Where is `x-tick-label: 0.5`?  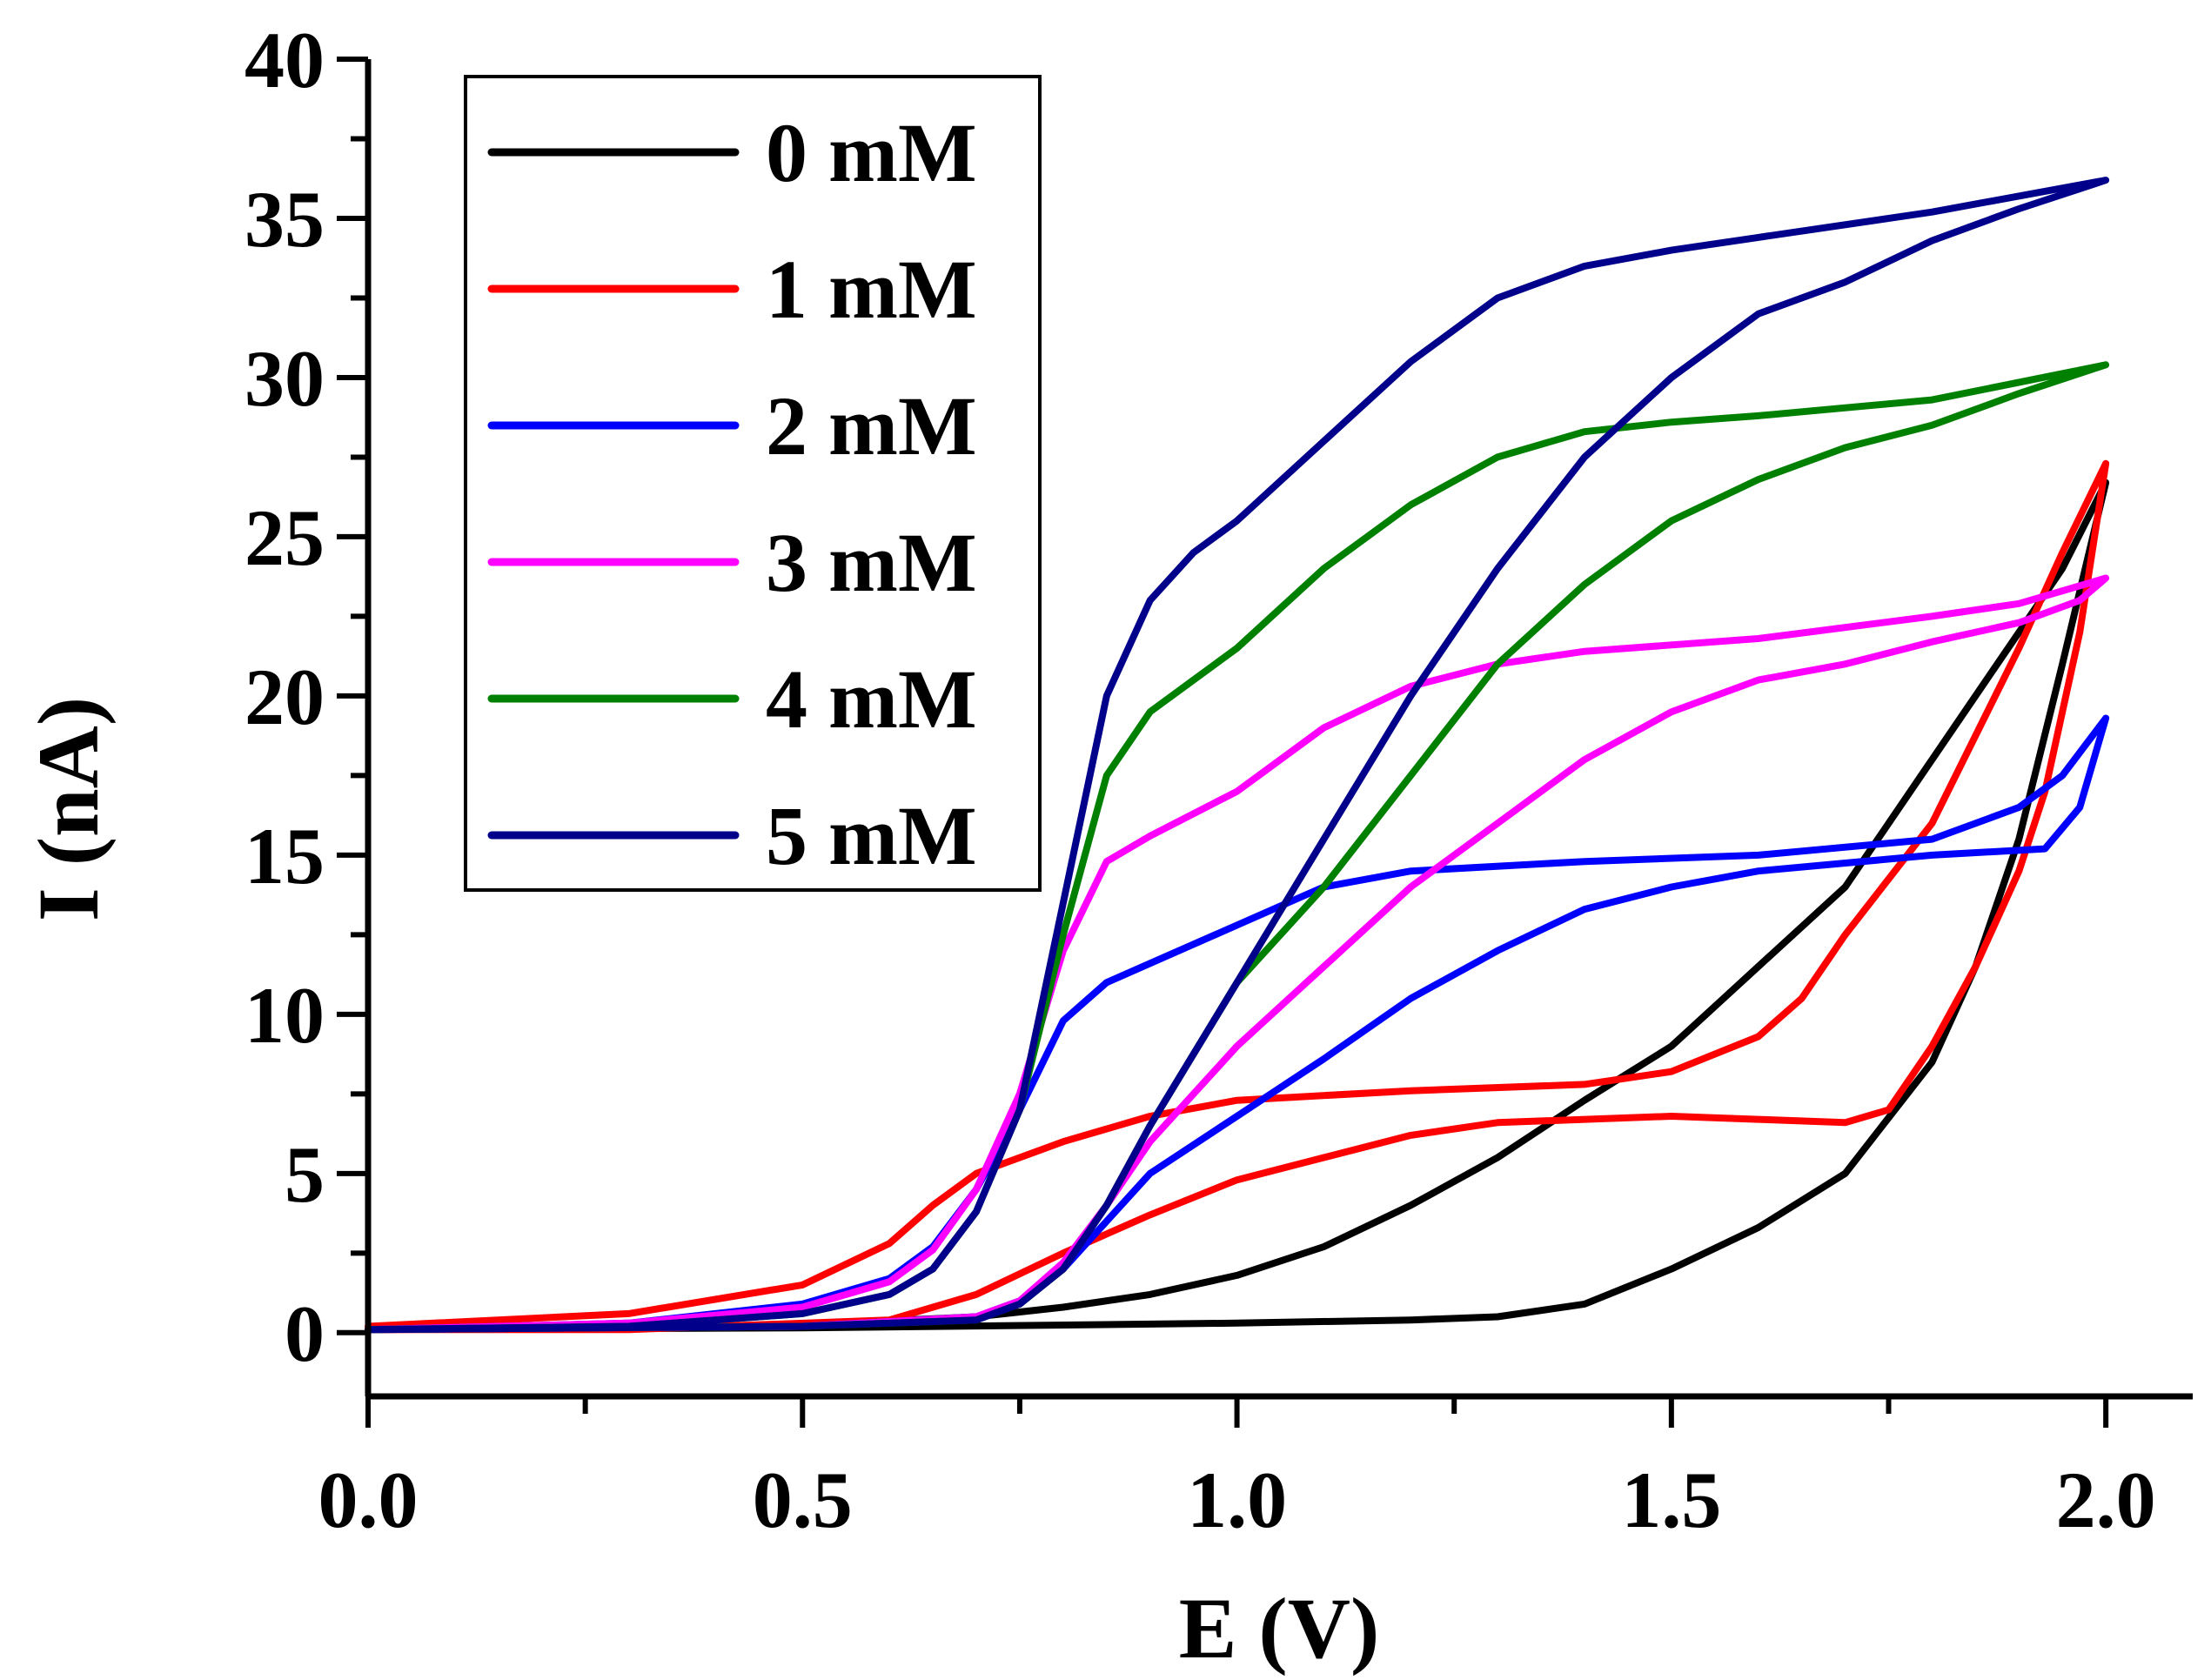 x-tick-label: 0.5 is located at coordinates (803, 1500).